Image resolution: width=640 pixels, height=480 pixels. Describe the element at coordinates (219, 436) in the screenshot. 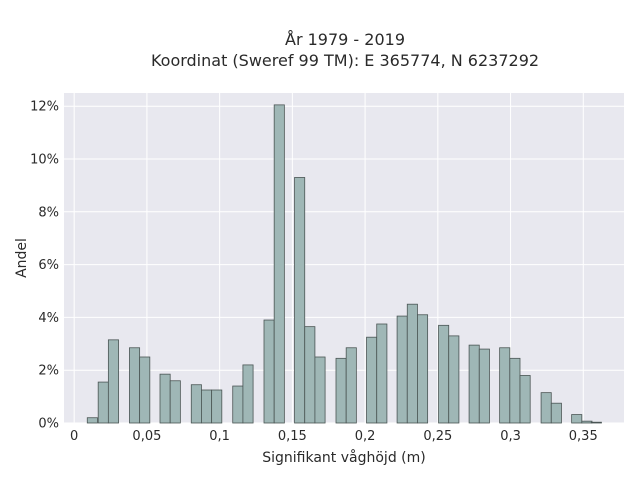

I see `x-tick-label: 0,1` at that location.